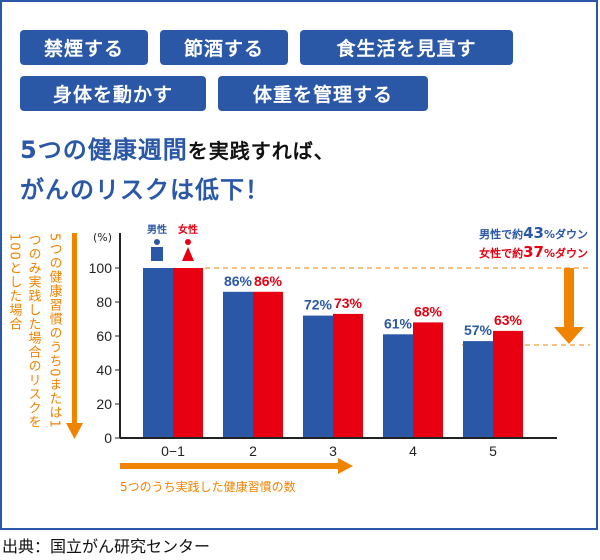 This screenshot has height=560, width=600. Describe the element at coordinates (188, 242) in the screenshot. I see `female-icon-head` at that location.